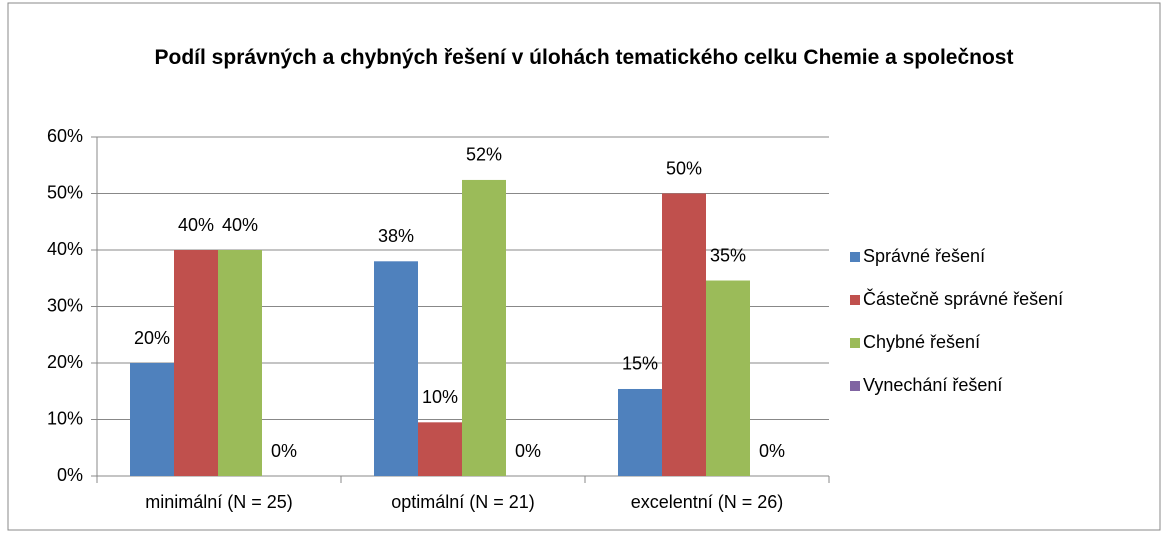 This screenshot has height=533, width=1169. I want to click on y-tick-label: 30%, so click(65, 305).